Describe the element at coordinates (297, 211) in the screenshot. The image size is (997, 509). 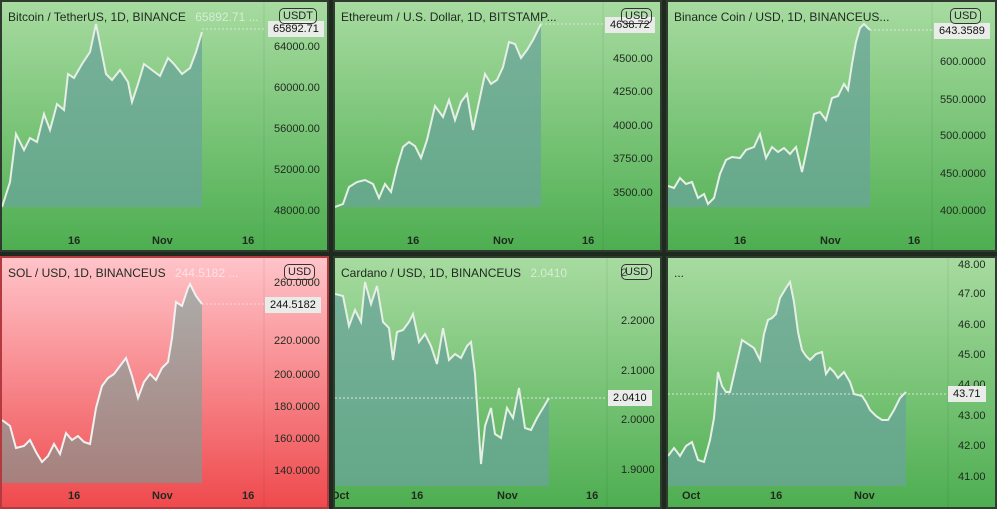
I see `y-tick: 48000.00` at that location.